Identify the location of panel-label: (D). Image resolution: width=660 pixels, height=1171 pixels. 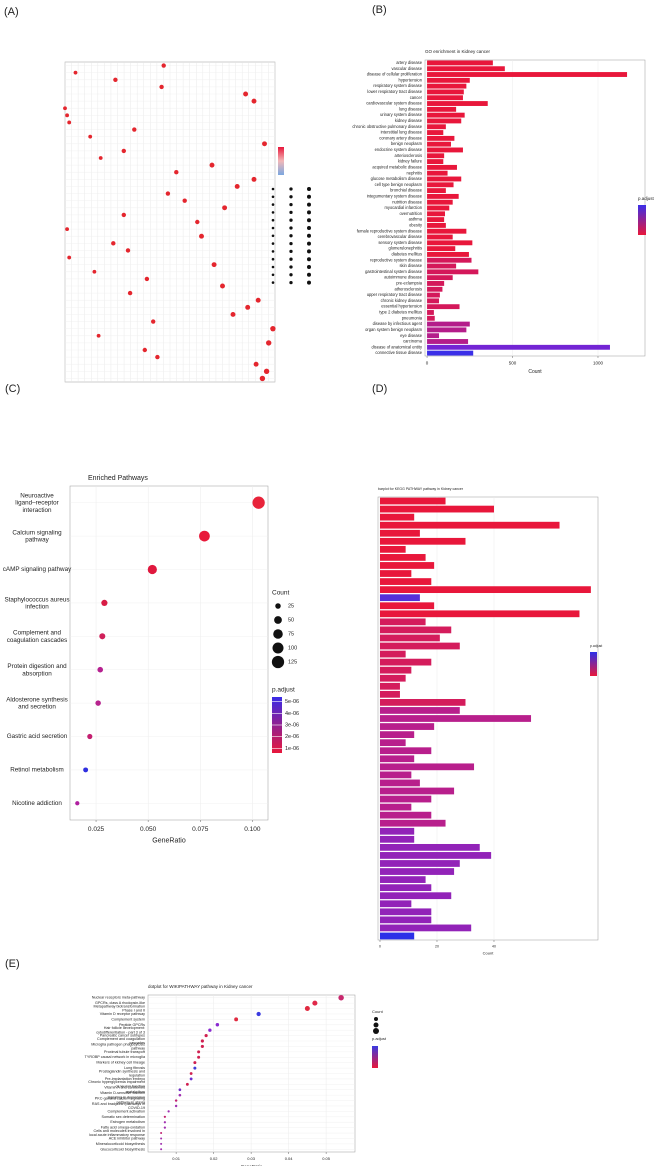
(379, 389).